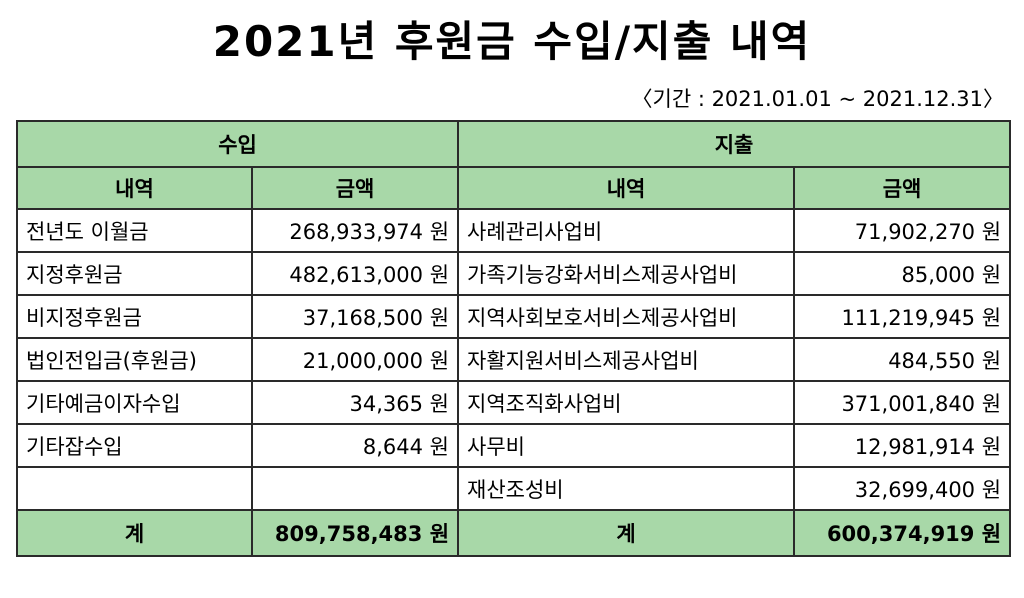  I want to click on page-title: 2021년 후원금 수입/지출 내역, so click(512, 41).